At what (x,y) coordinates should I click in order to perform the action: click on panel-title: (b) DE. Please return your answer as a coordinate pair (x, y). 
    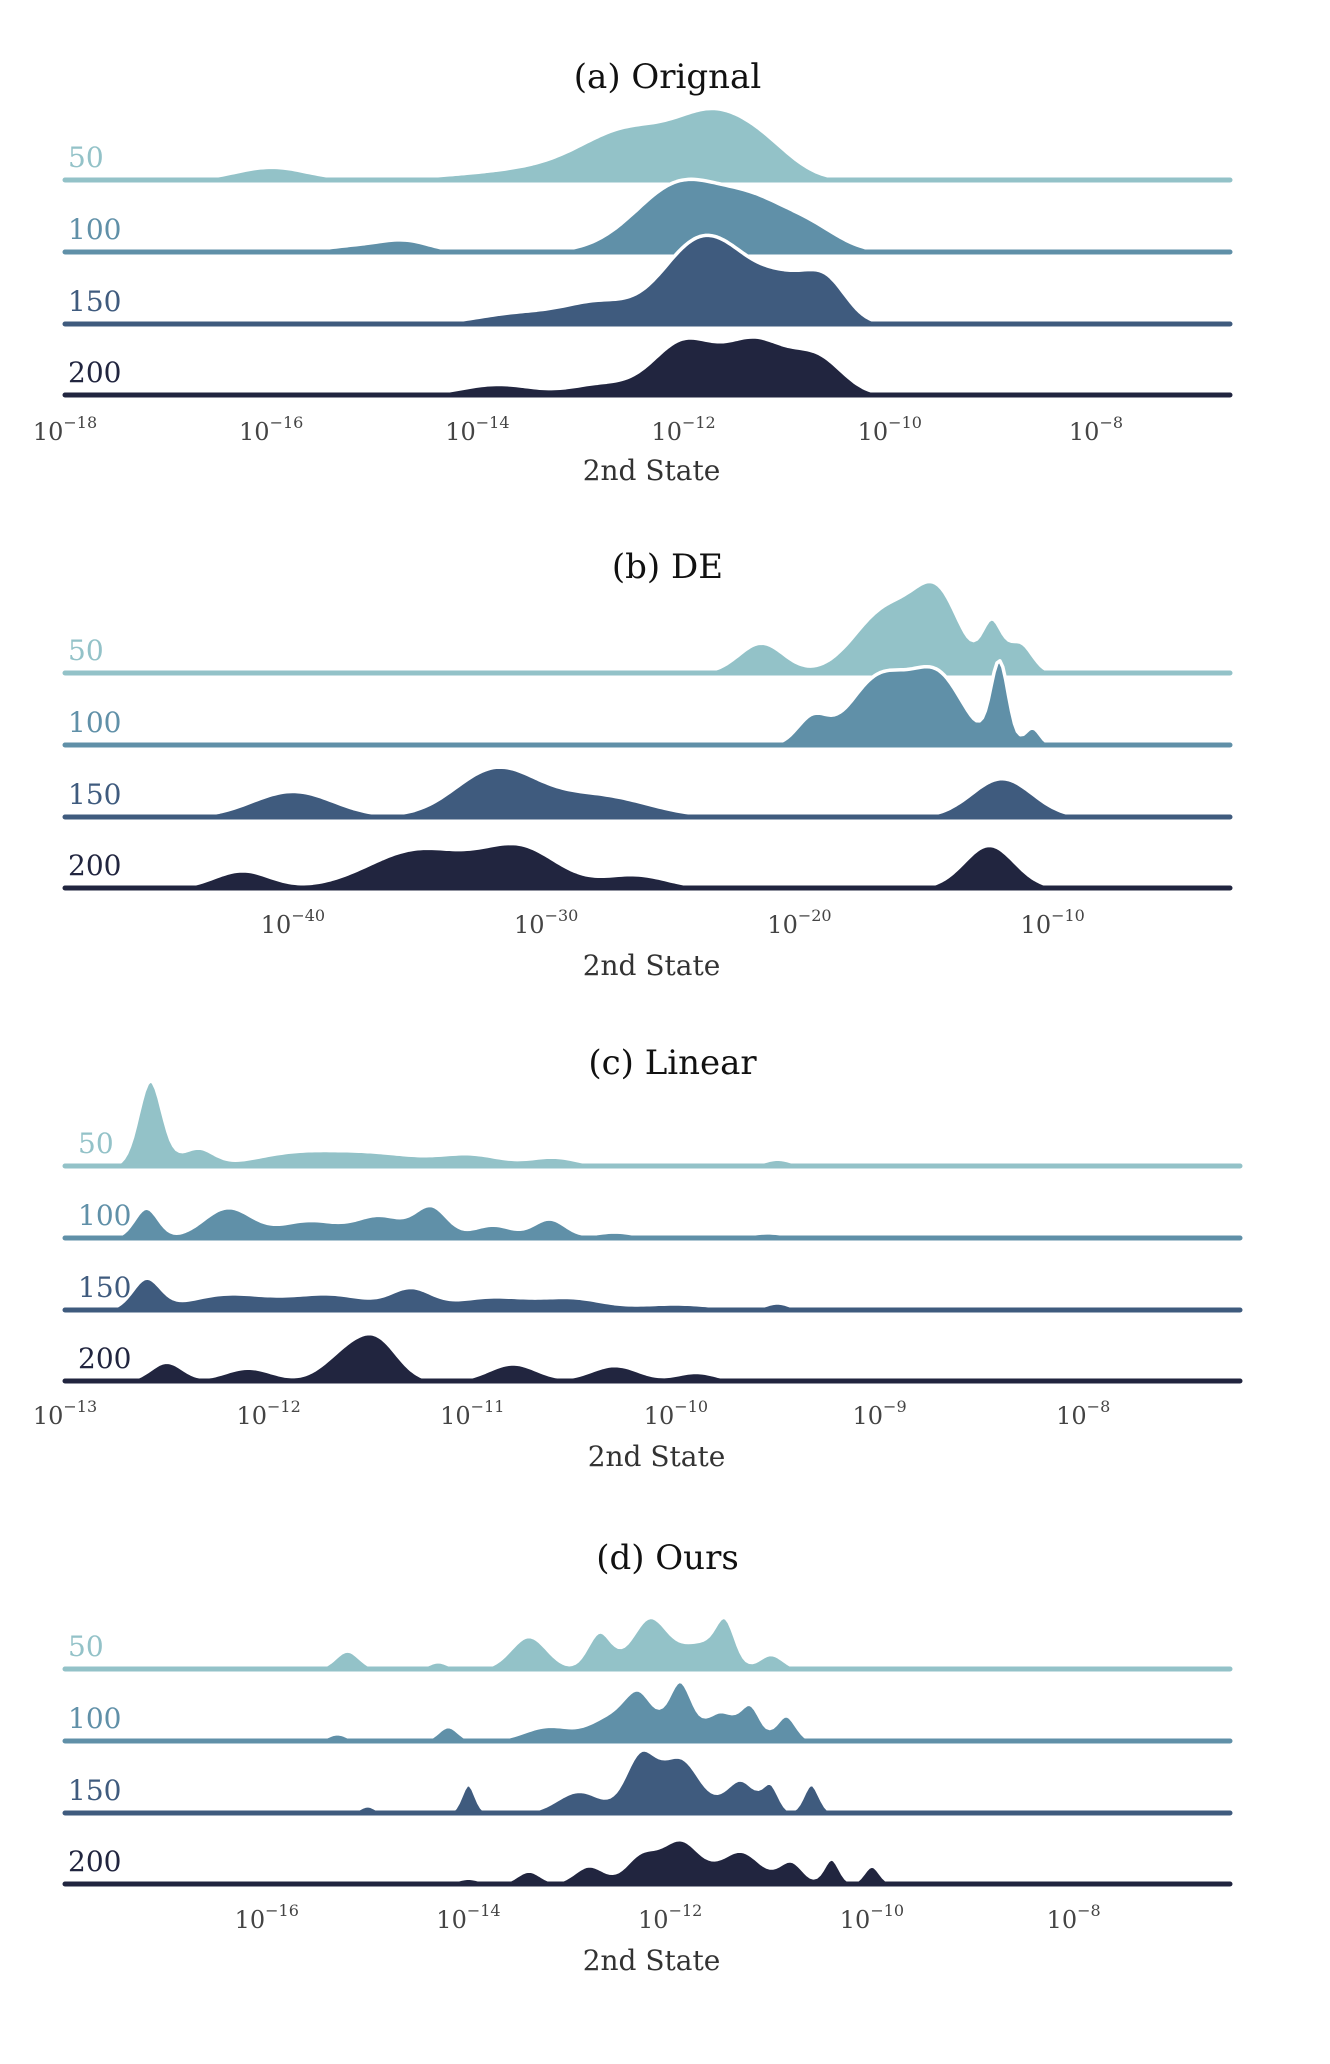
    Looking at the image, I should click on (667, 567).